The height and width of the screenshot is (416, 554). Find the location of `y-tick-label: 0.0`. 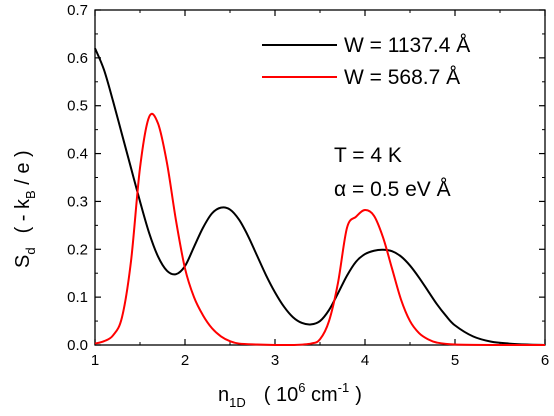

y-tick-label: 0.0 is located at coordinates (77, 345).